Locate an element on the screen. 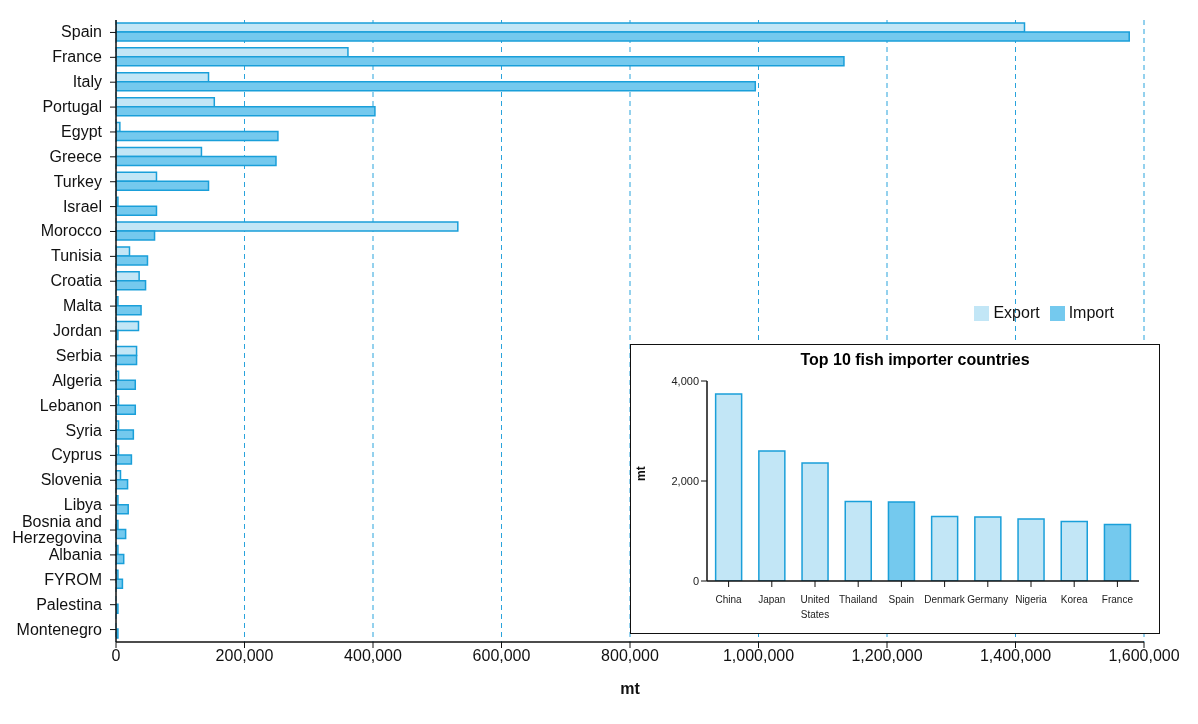 Image resolution: width=1198 pixels, height=724 pixels. x-tick-label: 400,000 is located at coordinates (373, 656).